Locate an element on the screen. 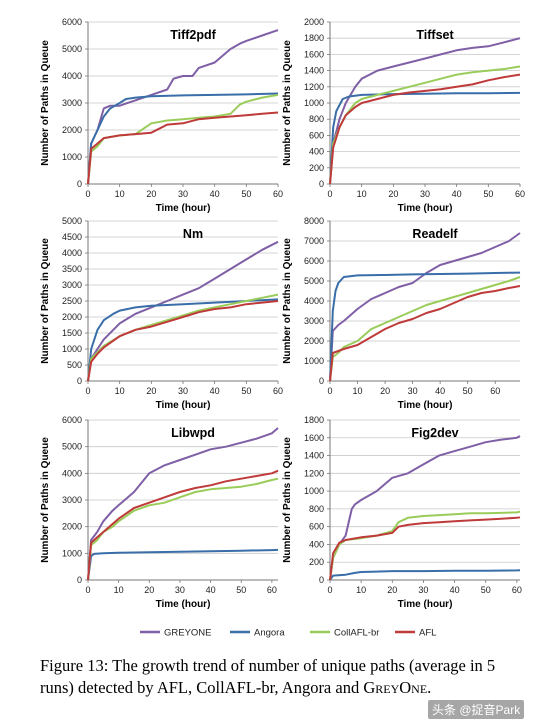  chart-title: Tiffset is located at coordinates (435, 35).